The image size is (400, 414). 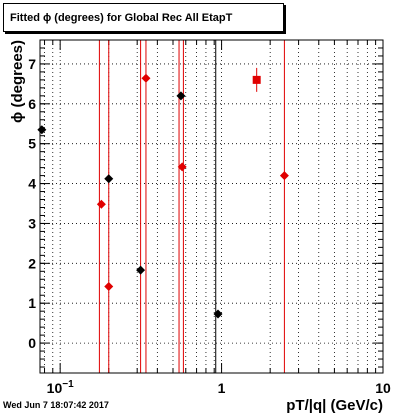 I want to click on y-axis-title: ϕ (degrees), so click(x=17, y=81).